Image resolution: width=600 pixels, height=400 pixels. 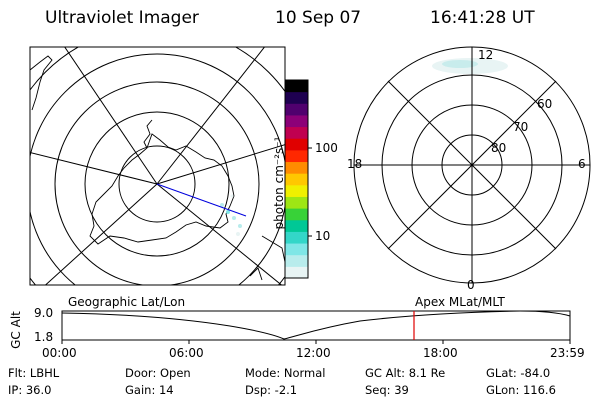 I want to click on antarctic-peninsula, so click(x=148, y=134).